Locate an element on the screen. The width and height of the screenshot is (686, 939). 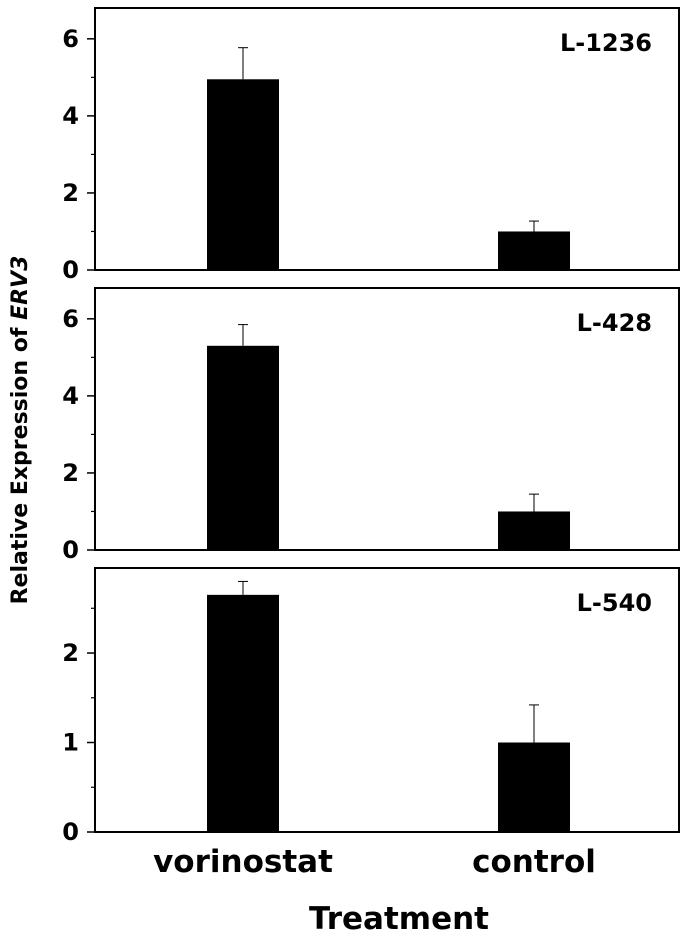
category-label-control: control is located at coordinates (534, 862).